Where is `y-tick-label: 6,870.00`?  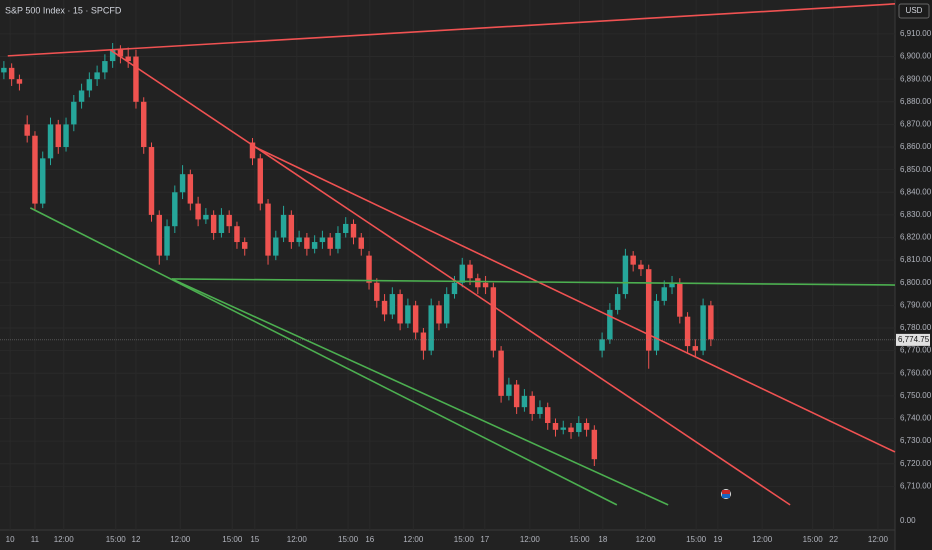
y-tick-label: 6,870.00 is located at coordinates (916, 124).